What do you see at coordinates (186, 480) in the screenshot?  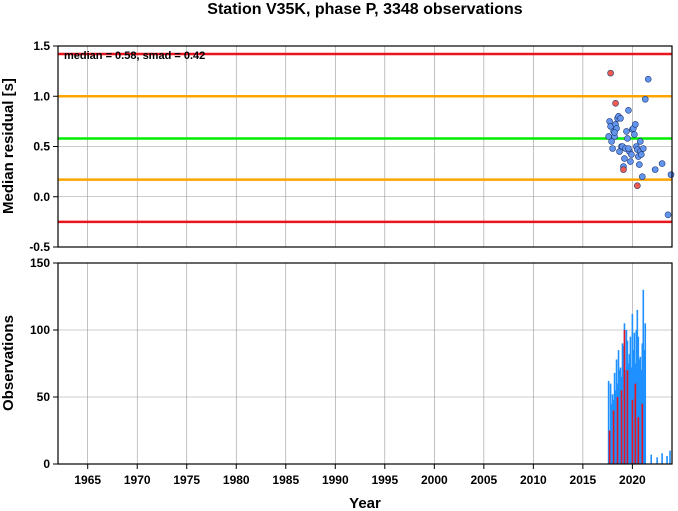 I see `x-tick-label: 1975` at bounding box center [186, 480].